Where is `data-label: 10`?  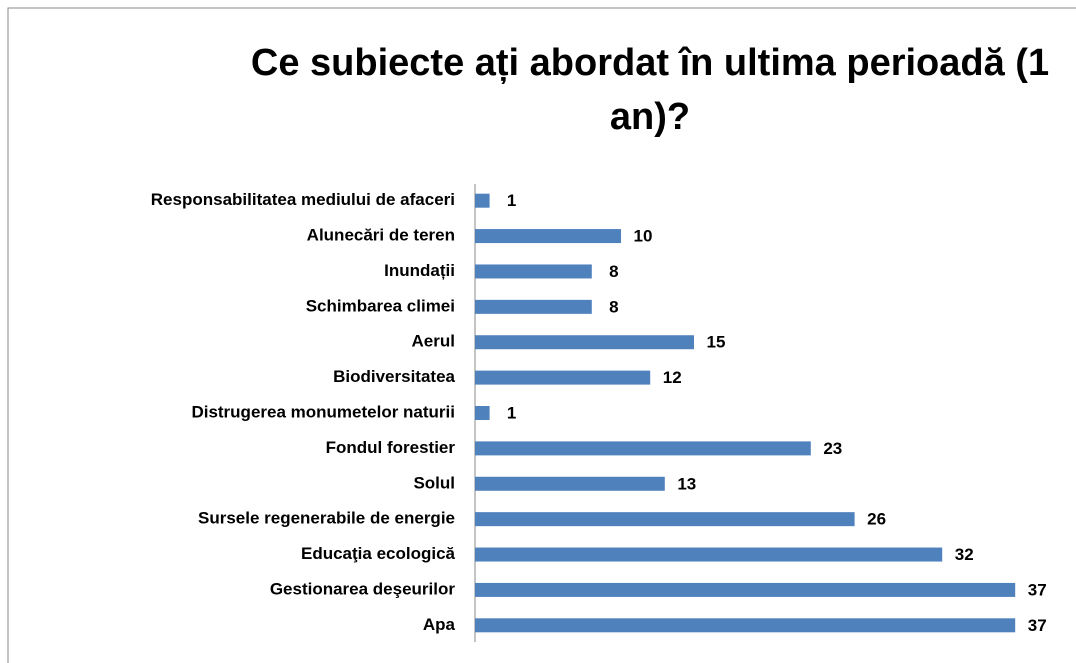 data-label: 10 is located at coordinates (643, 236).